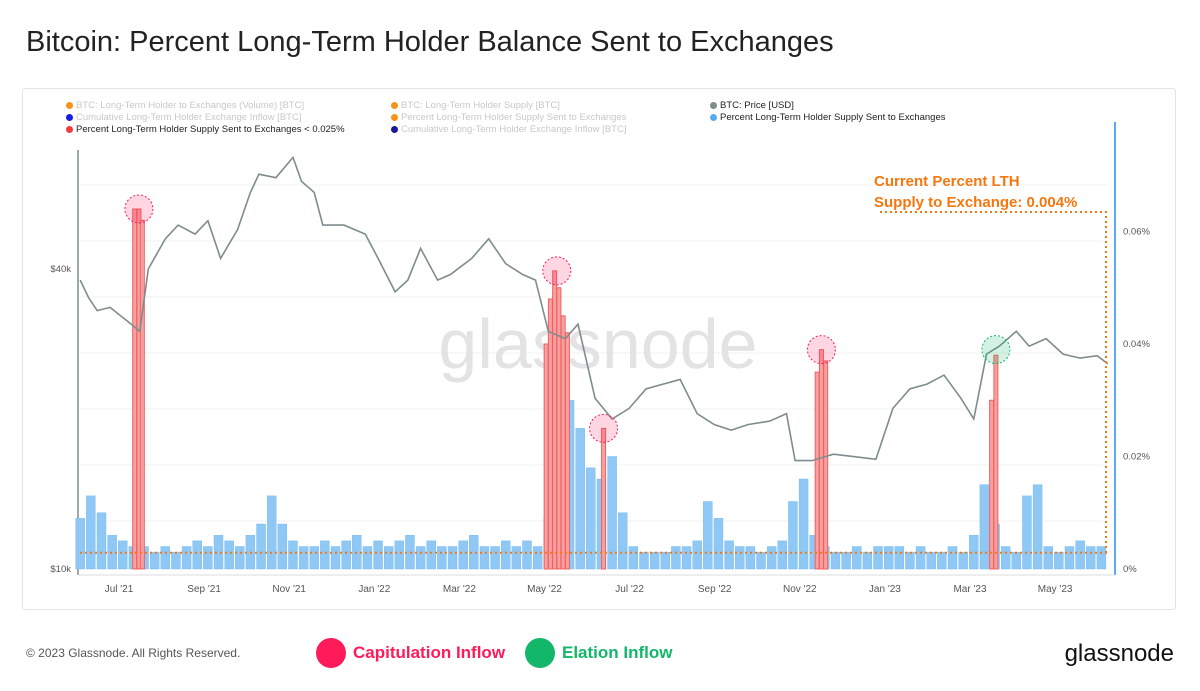 The height and width of the screenshot is (691, 1200). What do you see at coordinates (60, 569) in the screenshot?
I see `left-tick-label: $10k` at bounding box center [60, 569].